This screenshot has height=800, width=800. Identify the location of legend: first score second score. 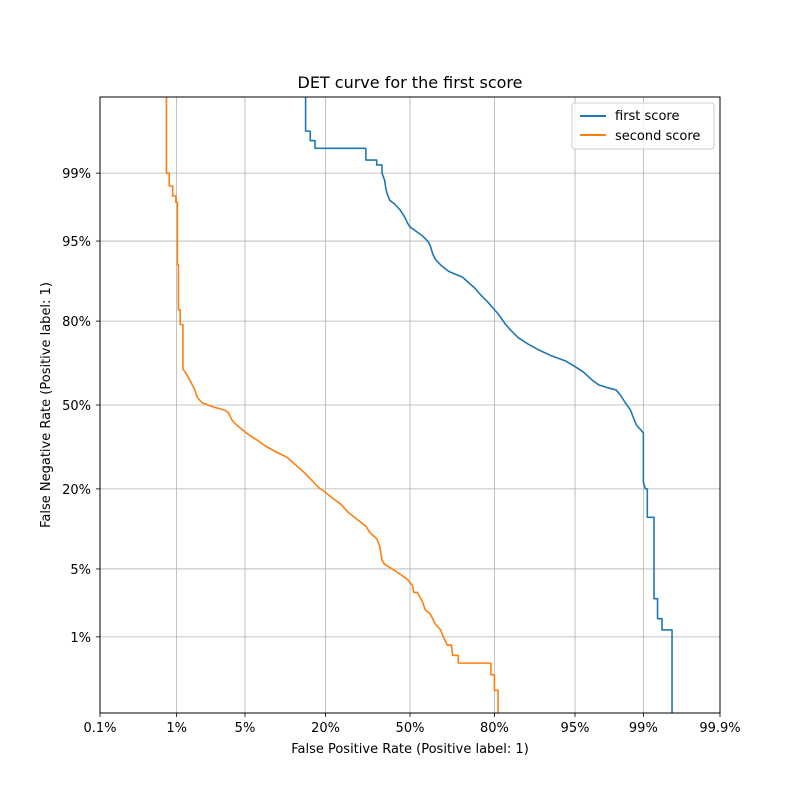
(643, 126).